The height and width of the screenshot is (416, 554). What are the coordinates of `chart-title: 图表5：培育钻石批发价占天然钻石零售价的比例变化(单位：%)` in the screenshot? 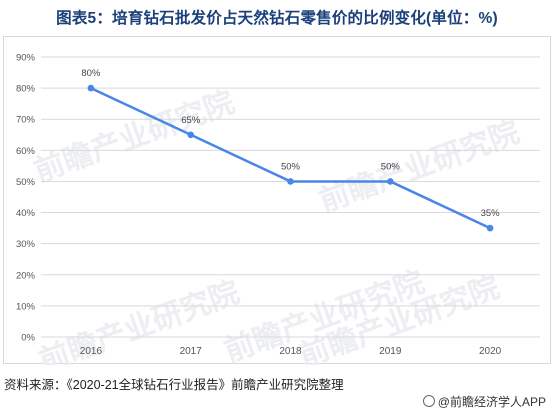 It's located at (277, 18).